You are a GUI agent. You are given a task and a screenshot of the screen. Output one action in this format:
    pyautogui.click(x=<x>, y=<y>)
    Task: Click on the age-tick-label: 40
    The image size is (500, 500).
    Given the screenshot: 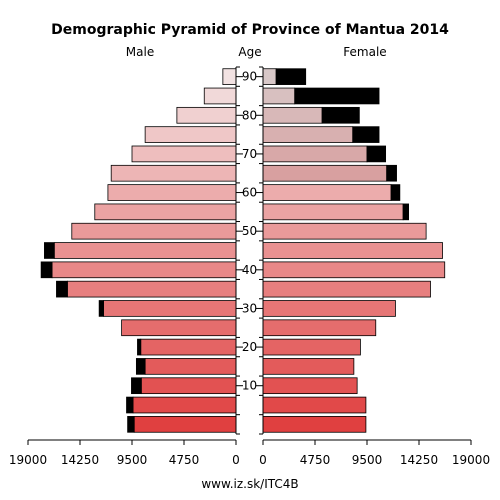 What is the action you would take?
    pyautogui.click(x=249, y=270)
    